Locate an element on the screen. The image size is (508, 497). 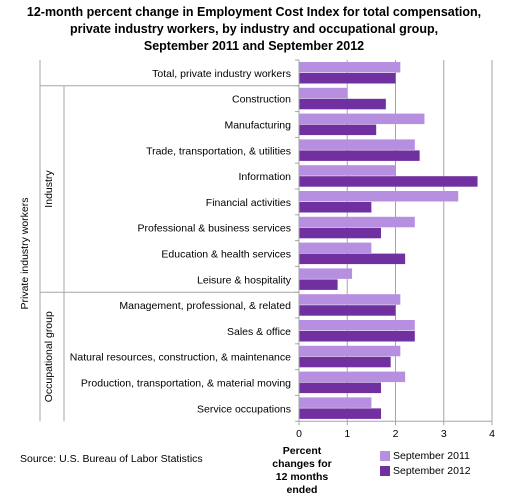
legend-swatch-sep-2011 is located at coordinates (385, 455).